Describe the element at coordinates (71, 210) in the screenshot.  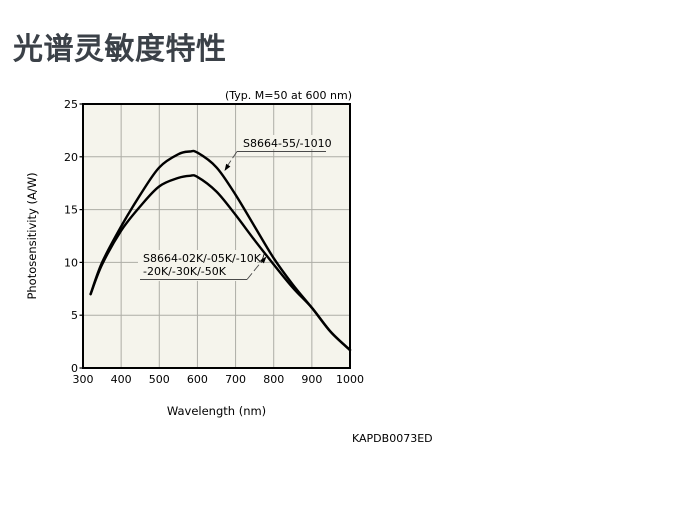
I see `y-tick-label: 15` at that location.